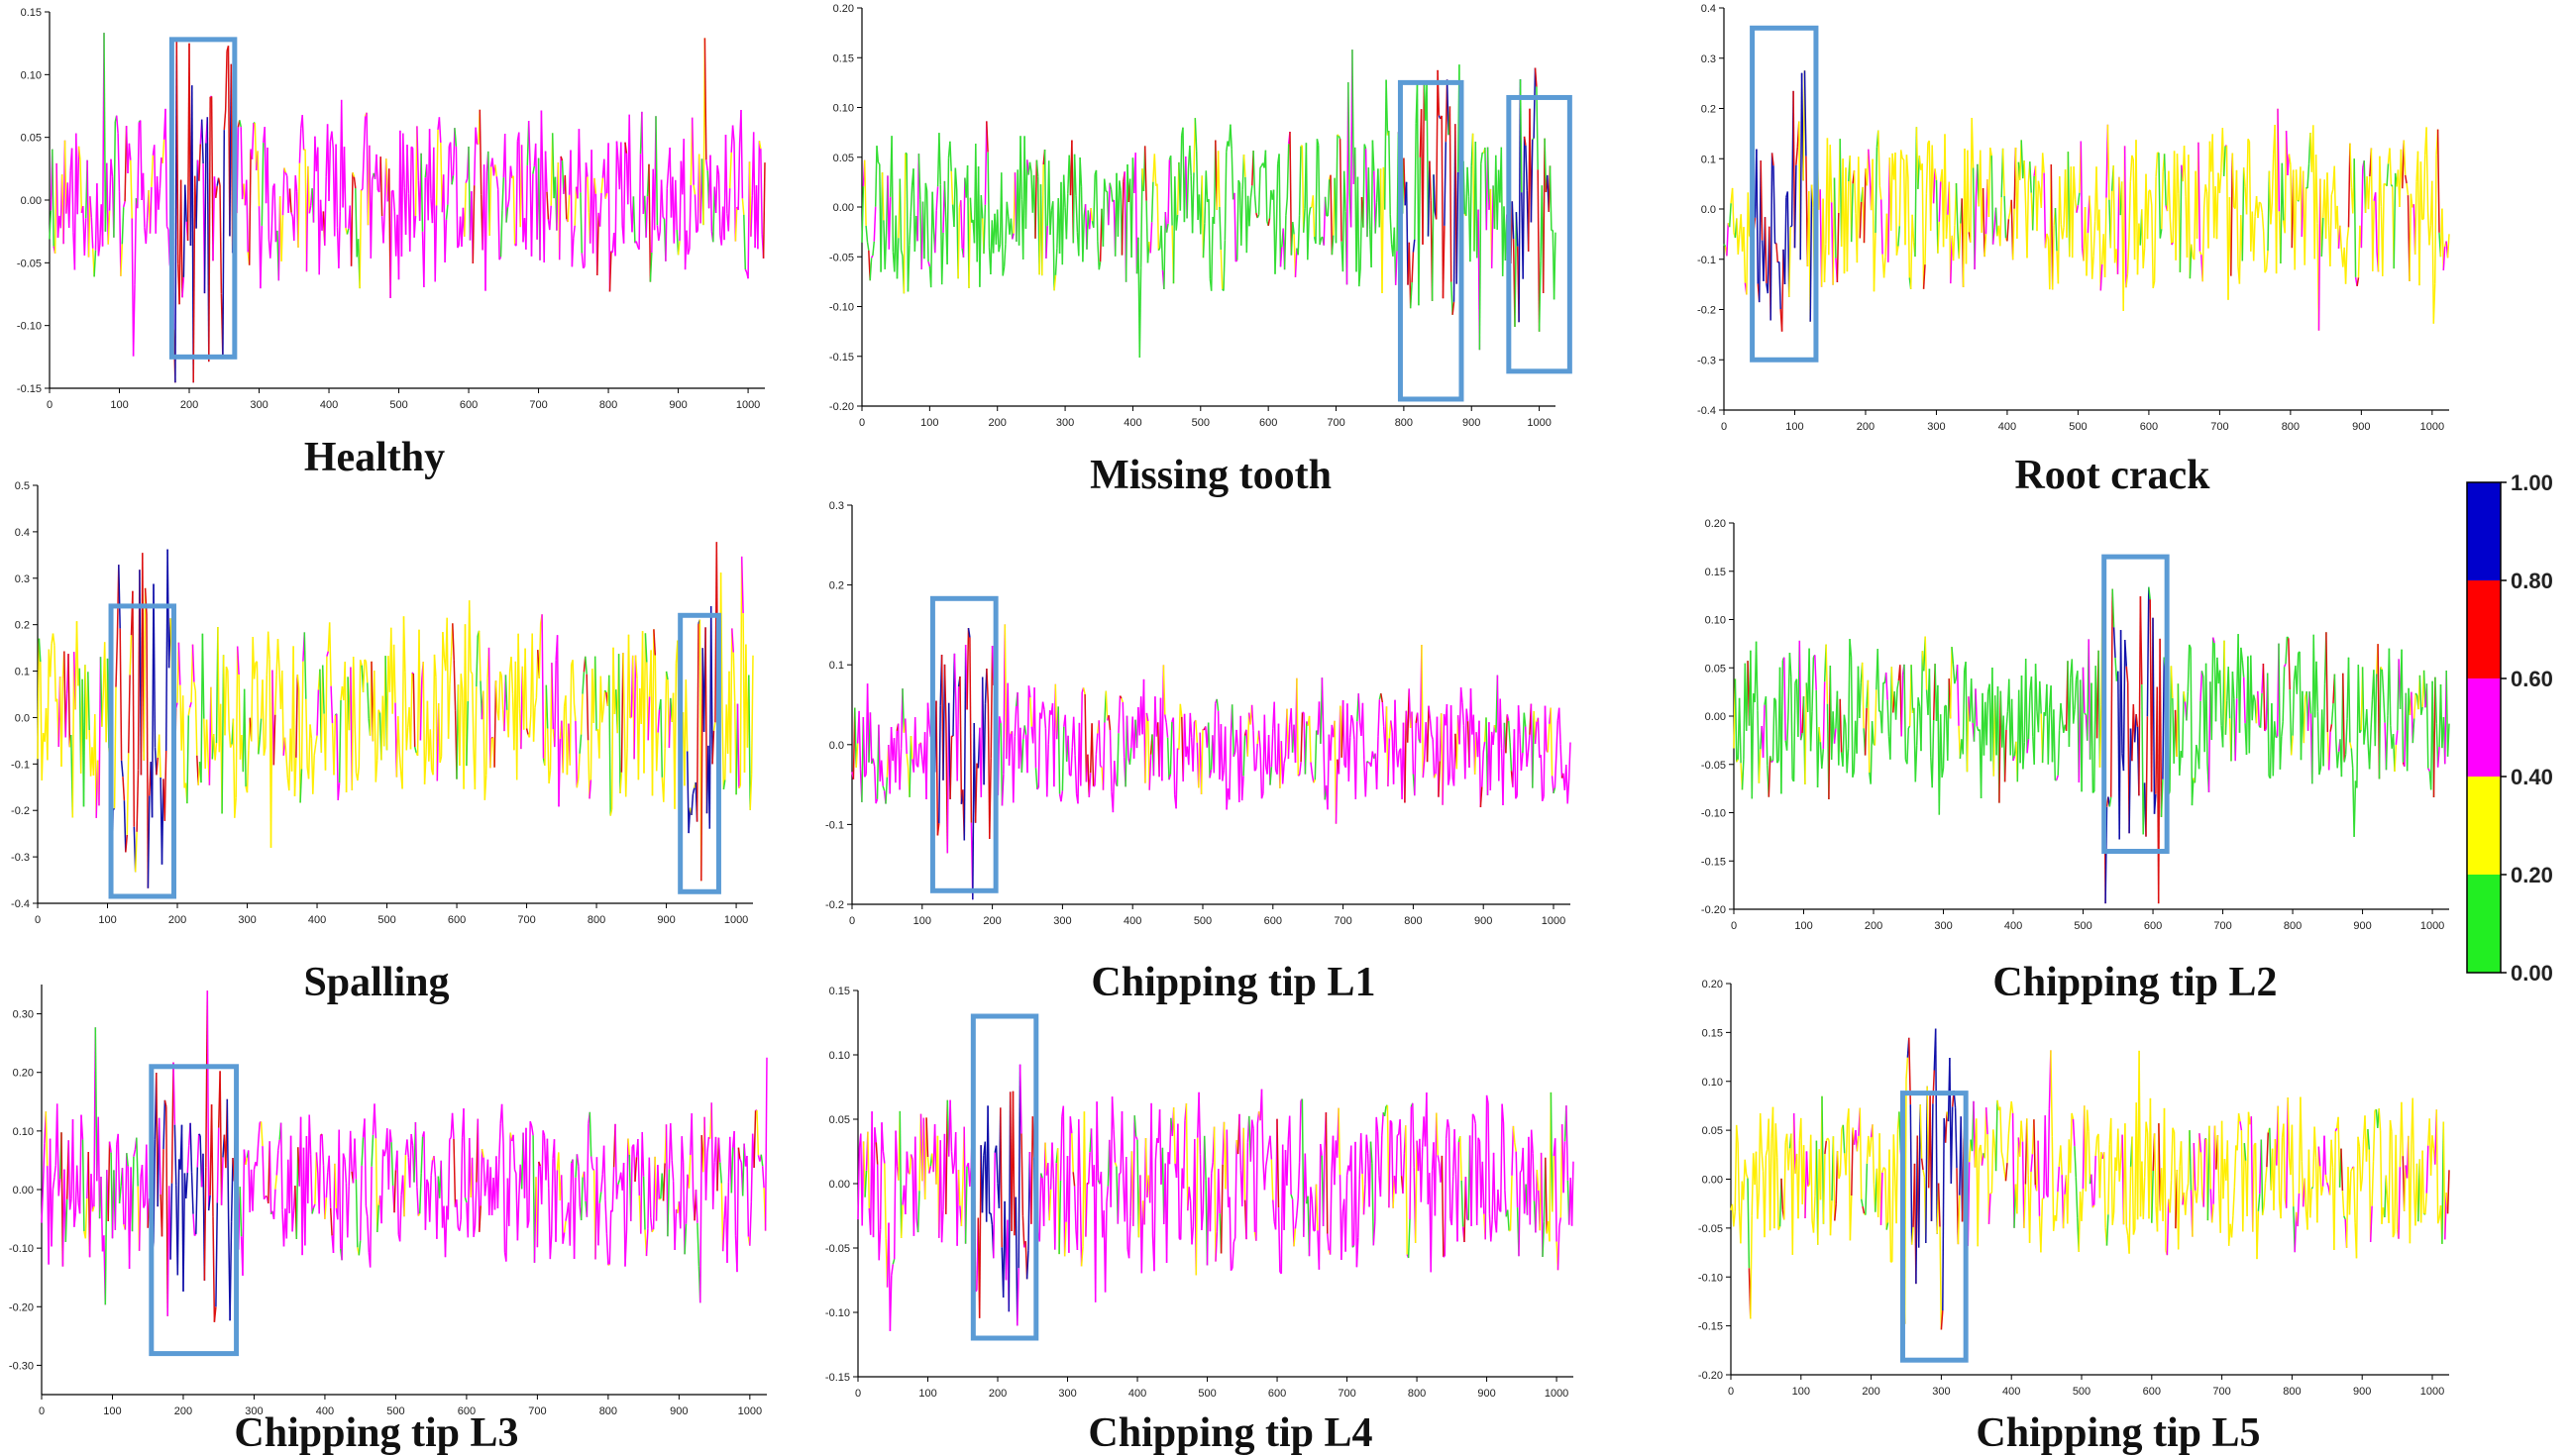  I want to click on y-tick-label: 0.10, so click(1712, 1083).